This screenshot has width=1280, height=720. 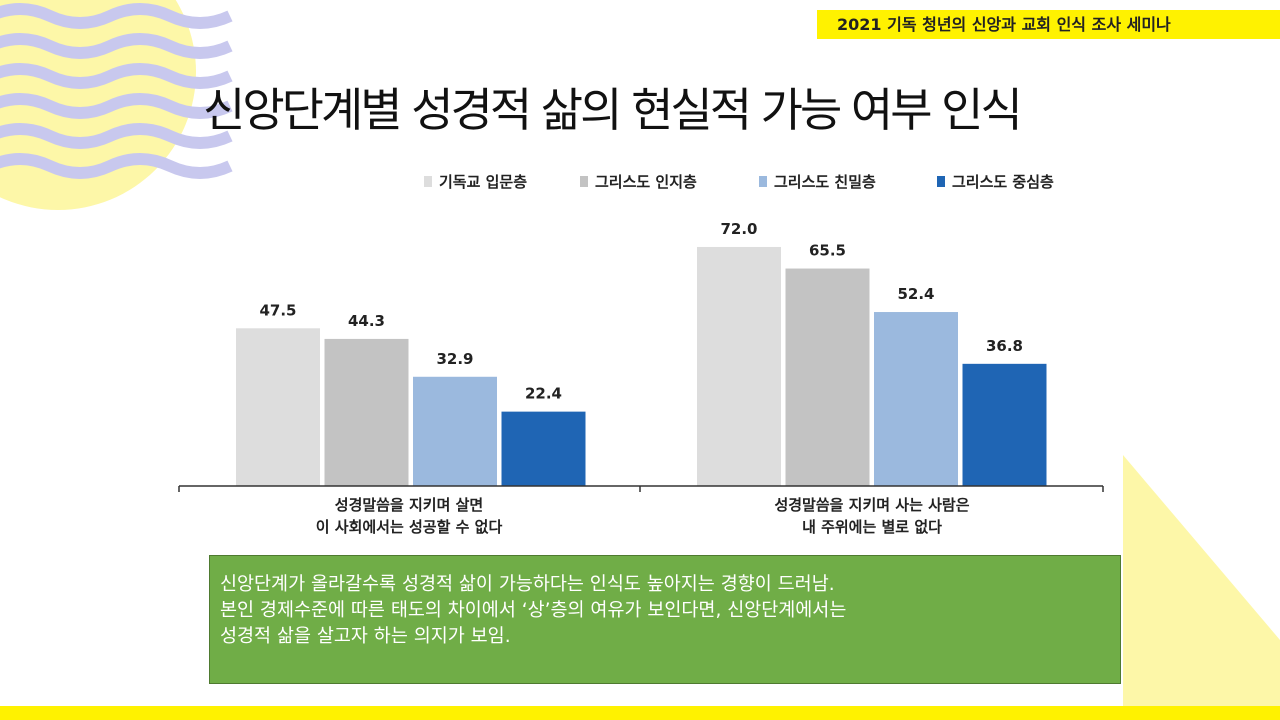 I want to click on category-label-2-line-2: 내 주위에는 별로 없다, so click(x=872, y=527).